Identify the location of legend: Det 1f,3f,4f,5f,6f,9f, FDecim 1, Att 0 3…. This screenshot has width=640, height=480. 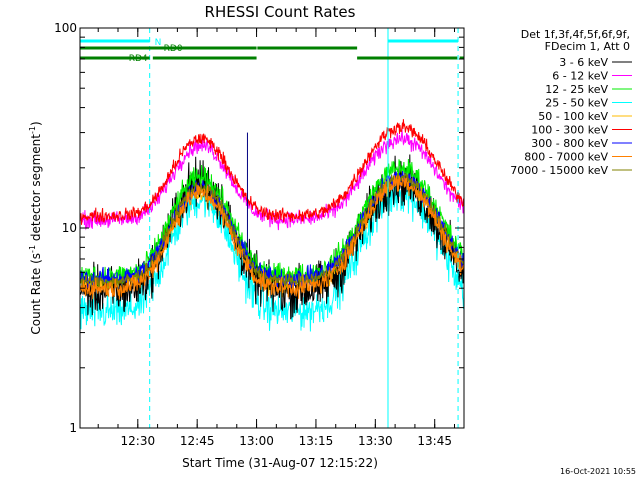
(571, 102).